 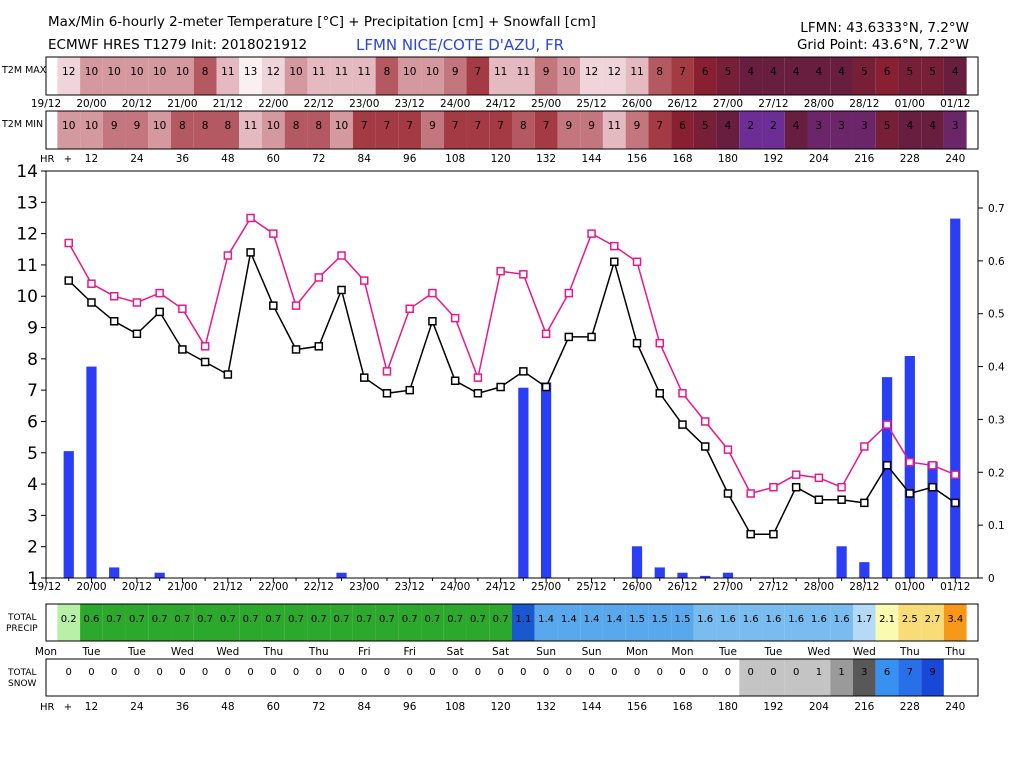 I want to click on date-tick-label: 27/00, so click(x=728, y=587).